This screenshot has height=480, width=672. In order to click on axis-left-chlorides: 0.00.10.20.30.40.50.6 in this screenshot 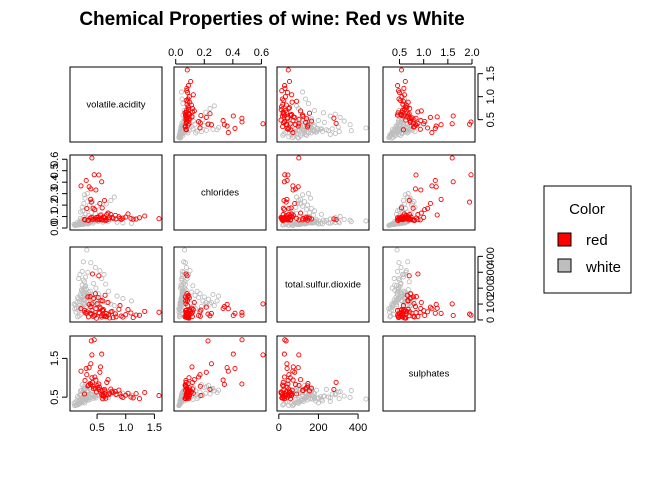, I will do `click(58, 194)`.